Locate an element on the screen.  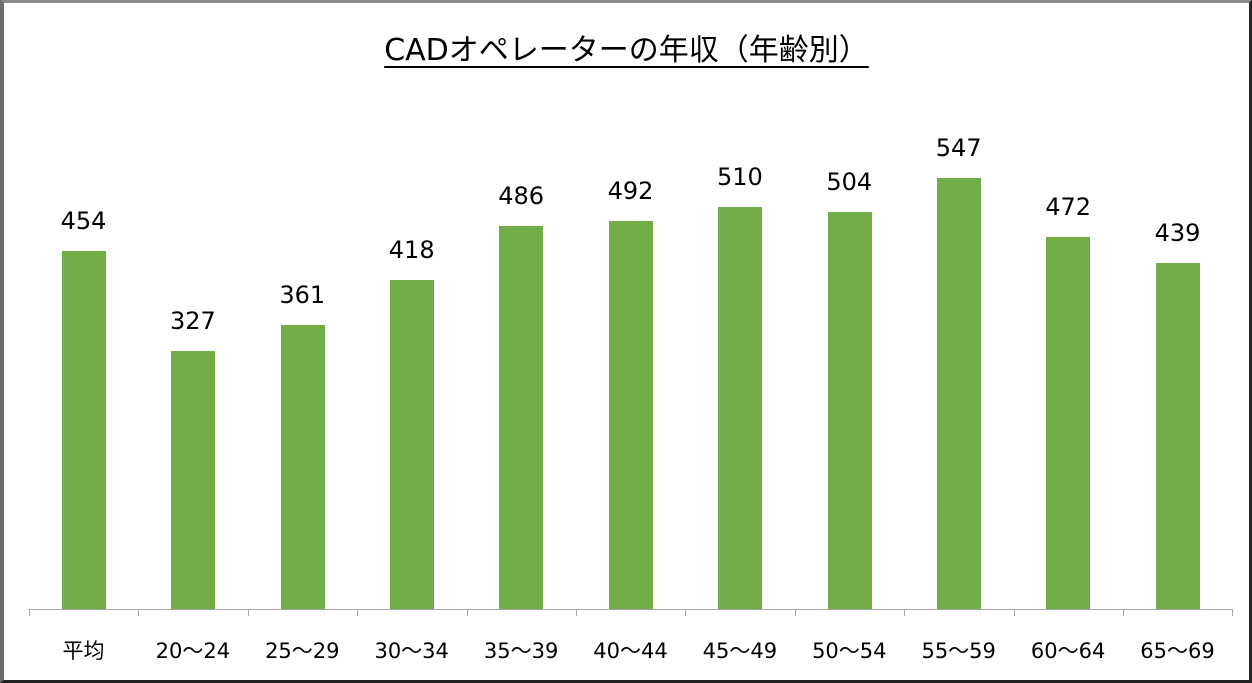
data-label: 472 is located at coordinates (1068, 207).